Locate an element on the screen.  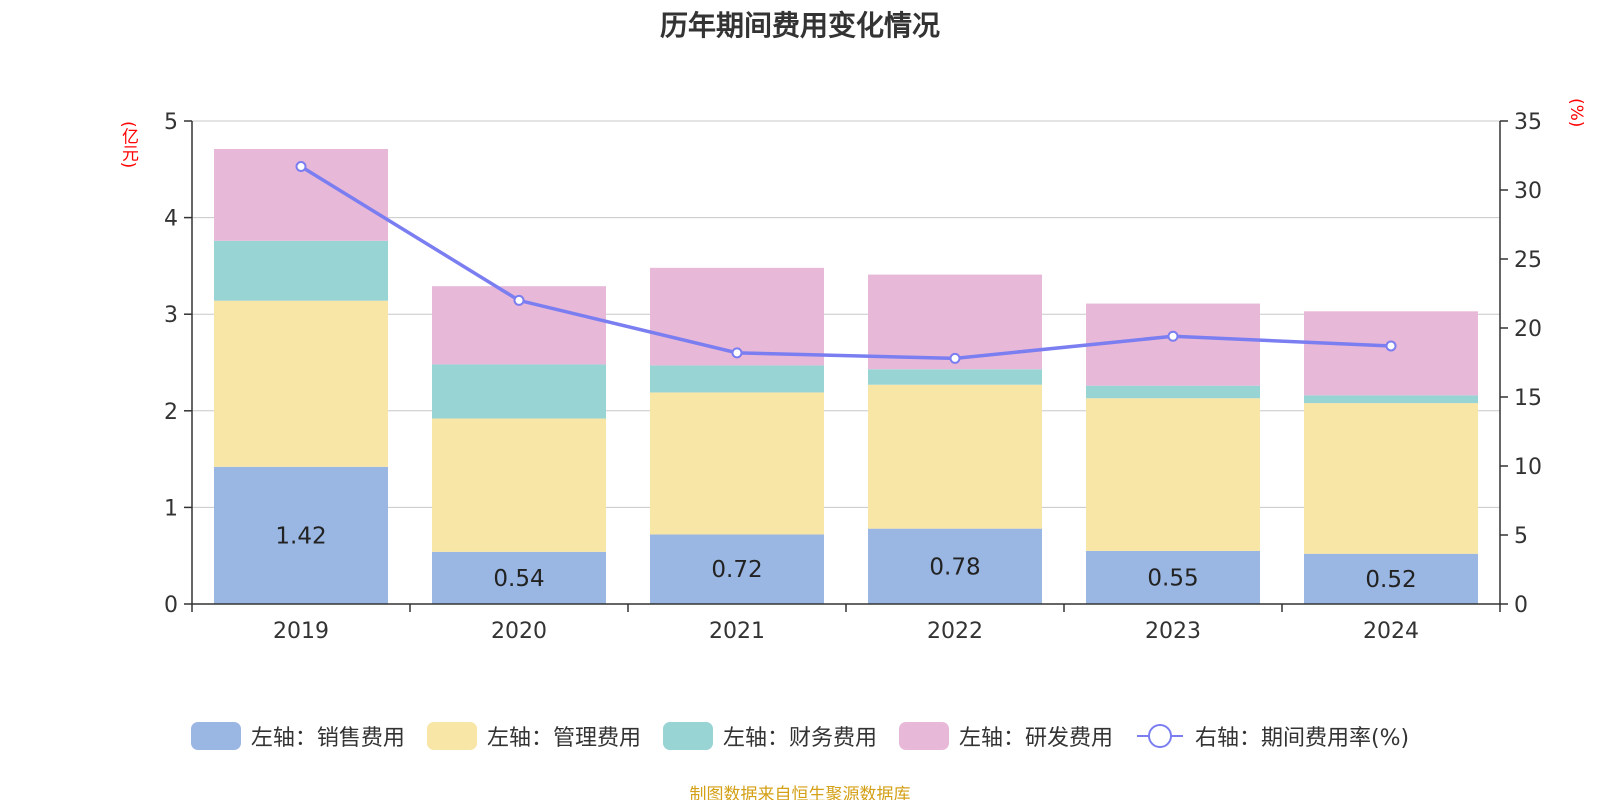
bar-data-label: 1.42 is located at coordinates (300, 536).